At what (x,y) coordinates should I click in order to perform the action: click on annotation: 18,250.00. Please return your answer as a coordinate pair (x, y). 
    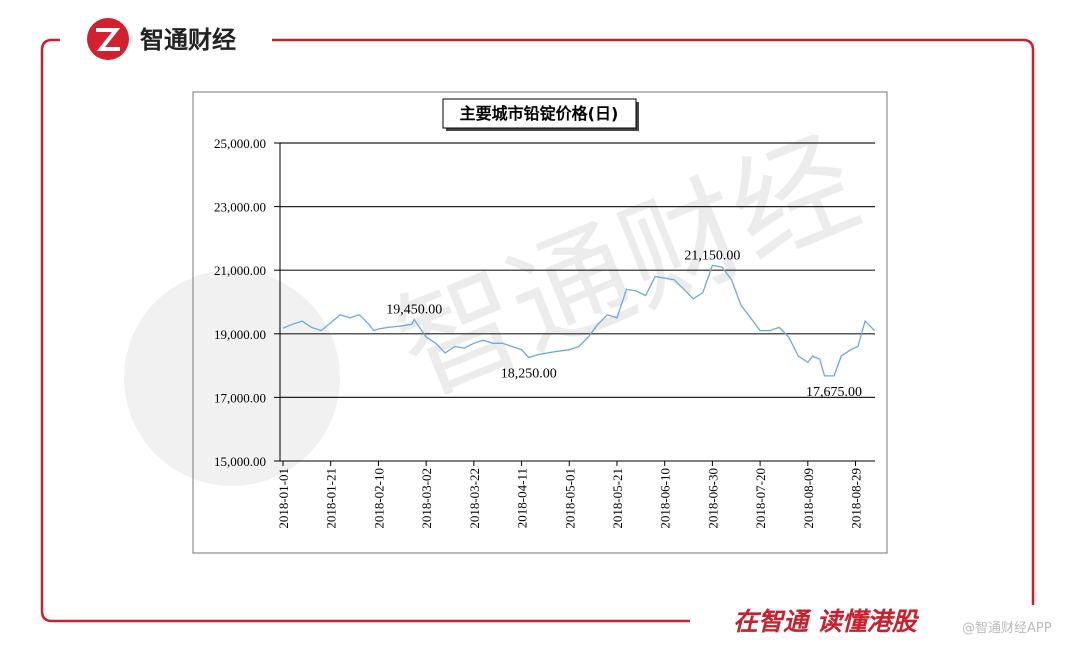
    Looking at the image, I should click on (529, 374).